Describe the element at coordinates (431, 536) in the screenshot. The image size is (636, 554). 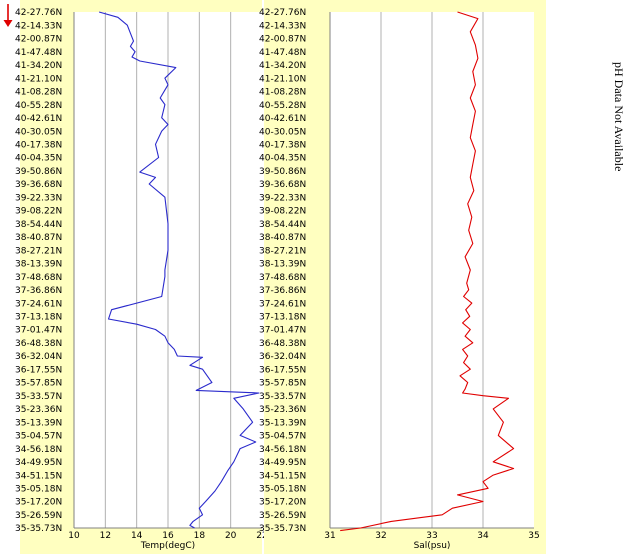
I see `x-tick-label: 33` at that location.